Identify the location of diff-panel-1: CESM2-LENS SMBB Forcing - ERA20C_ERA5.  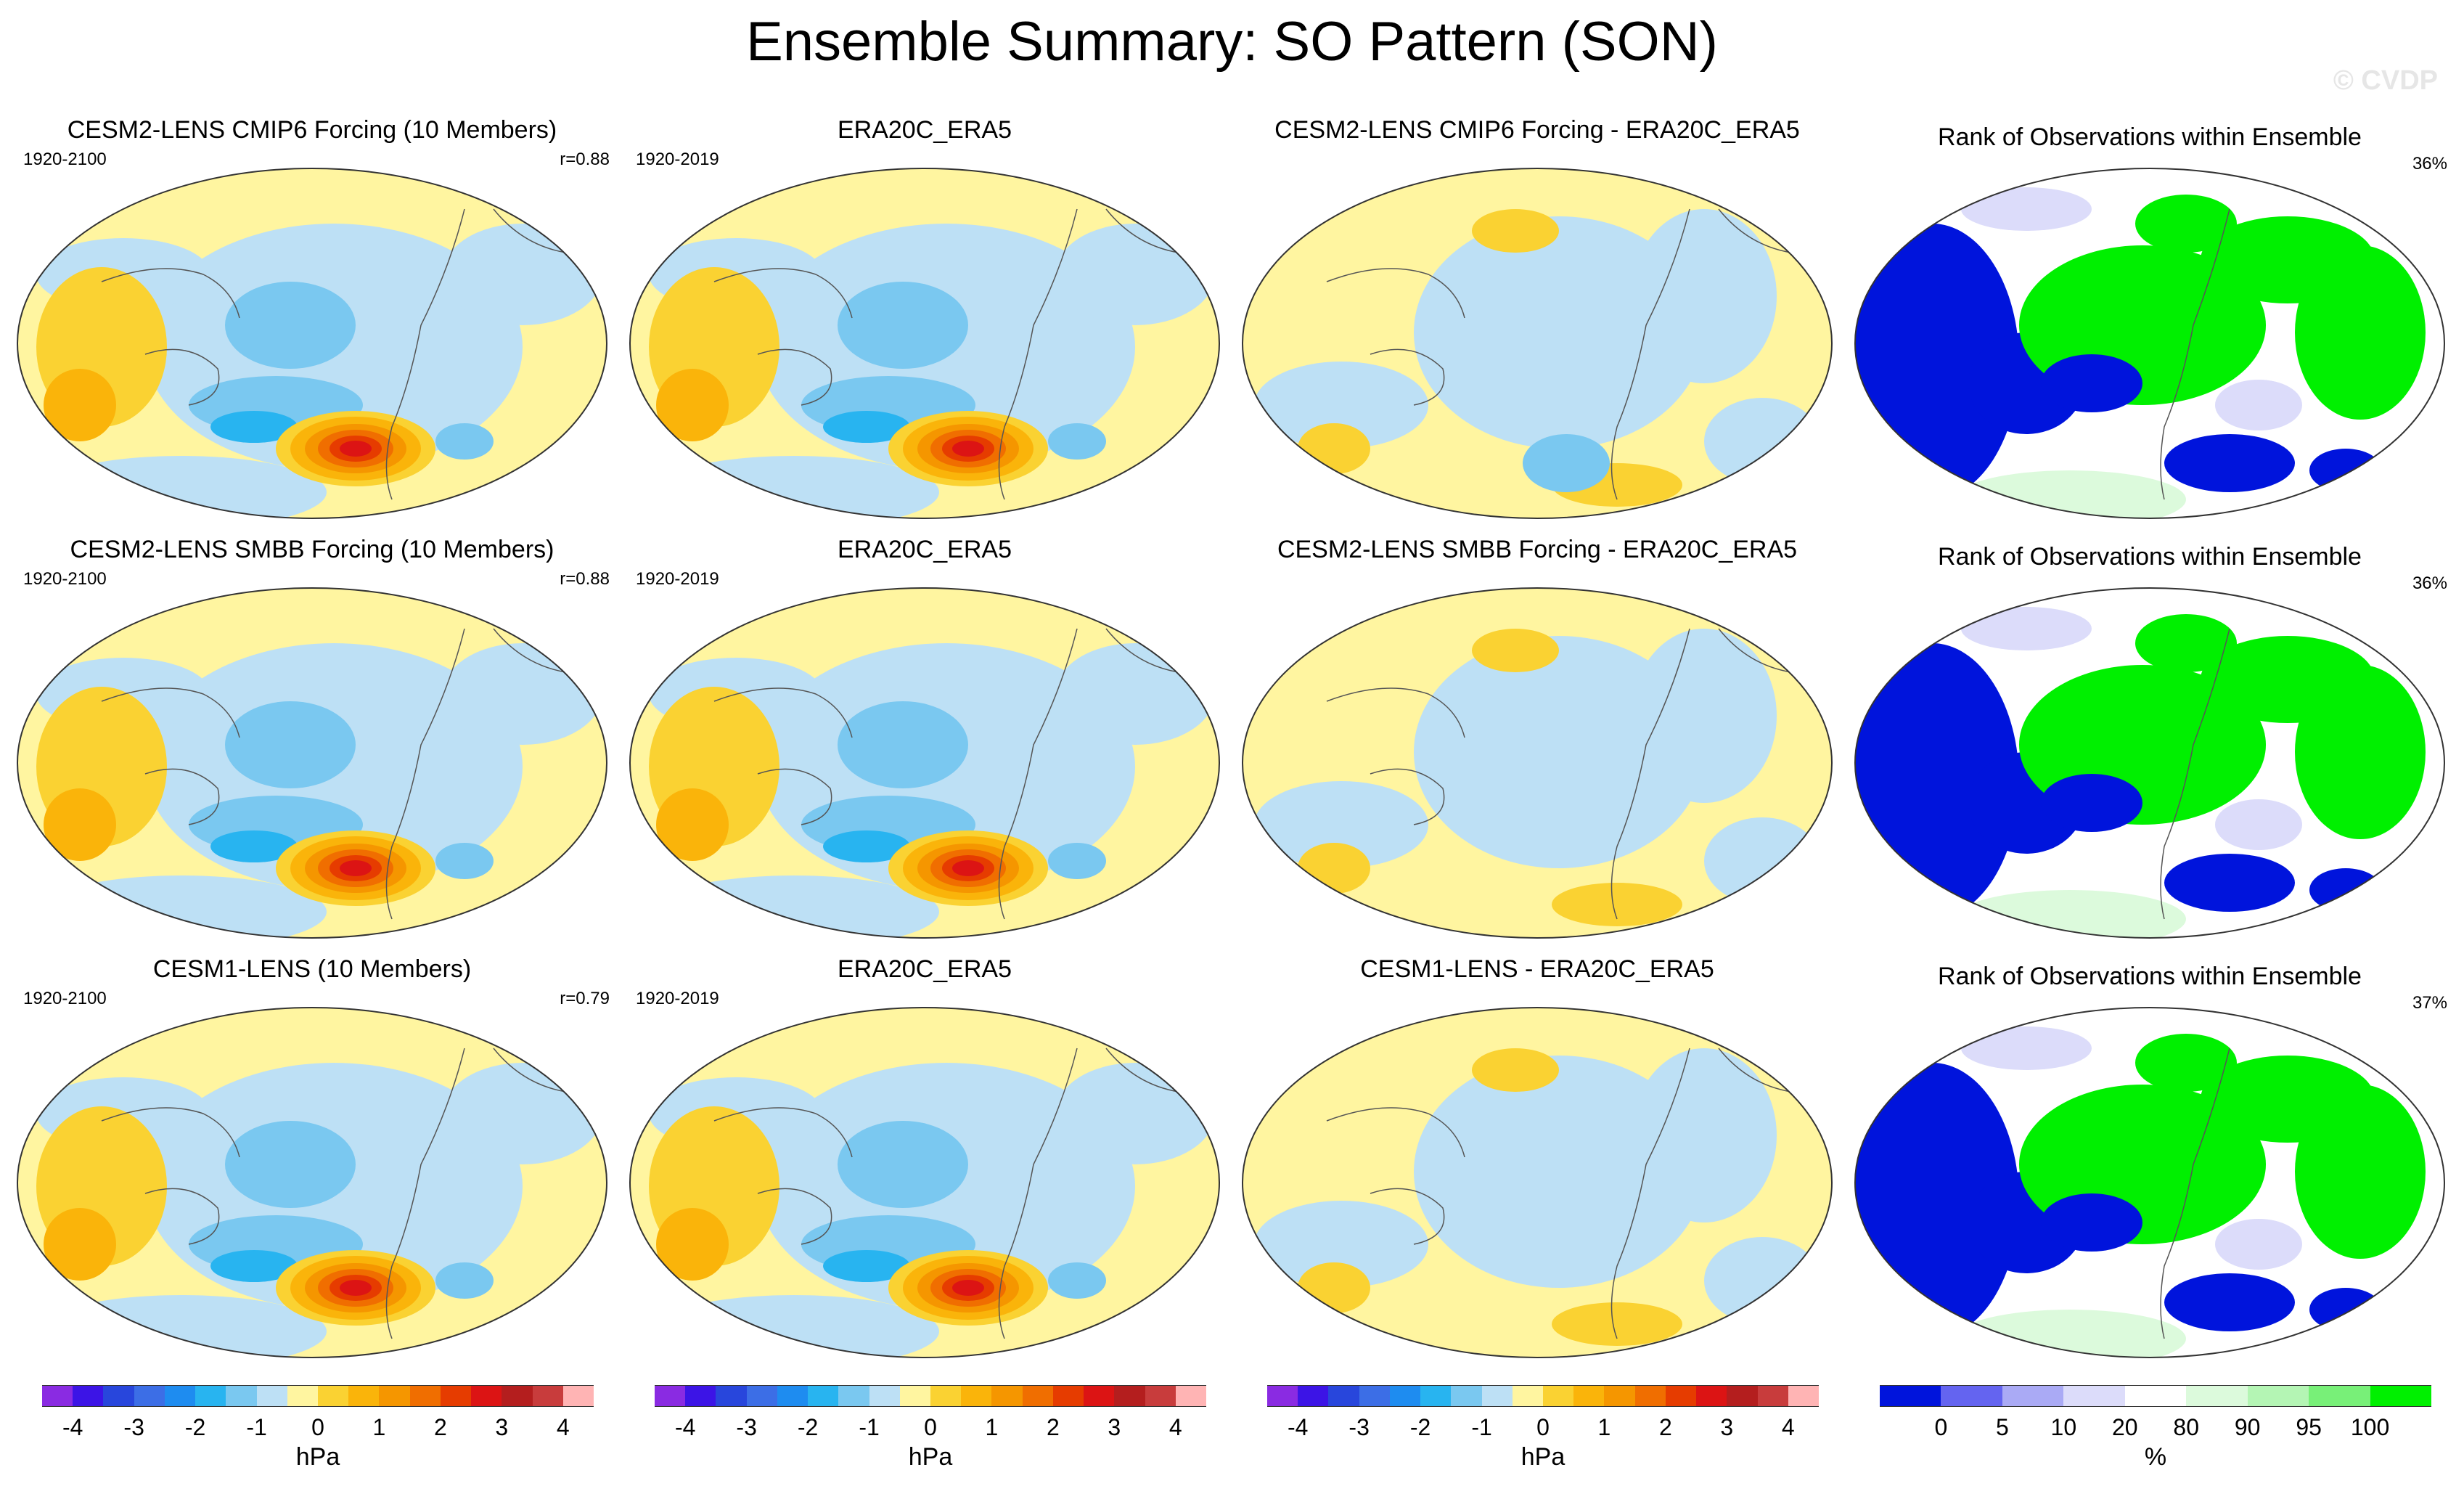
(1537, 739).